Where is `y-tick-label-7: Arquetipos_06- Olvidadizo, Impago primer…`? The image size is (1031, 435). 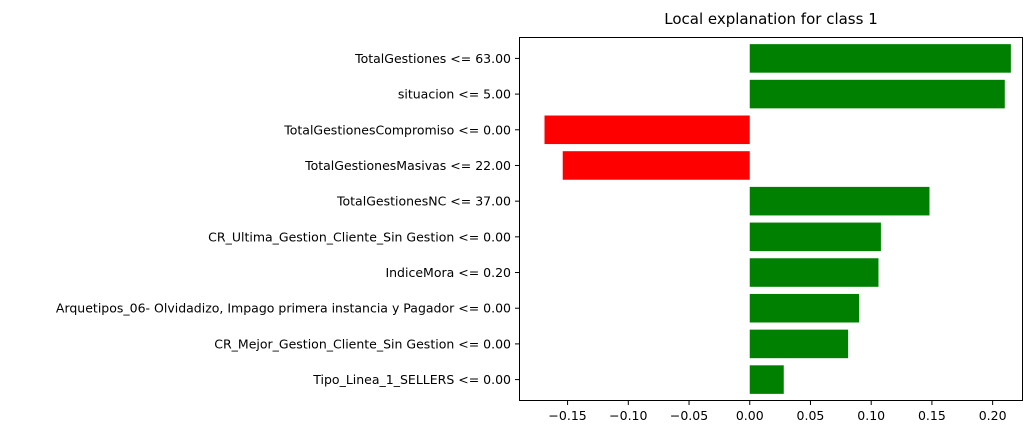
y-tick-label-7: Arquetipos_06- Olvidadizo, Impago primer… is located at coordinates (283, 308).